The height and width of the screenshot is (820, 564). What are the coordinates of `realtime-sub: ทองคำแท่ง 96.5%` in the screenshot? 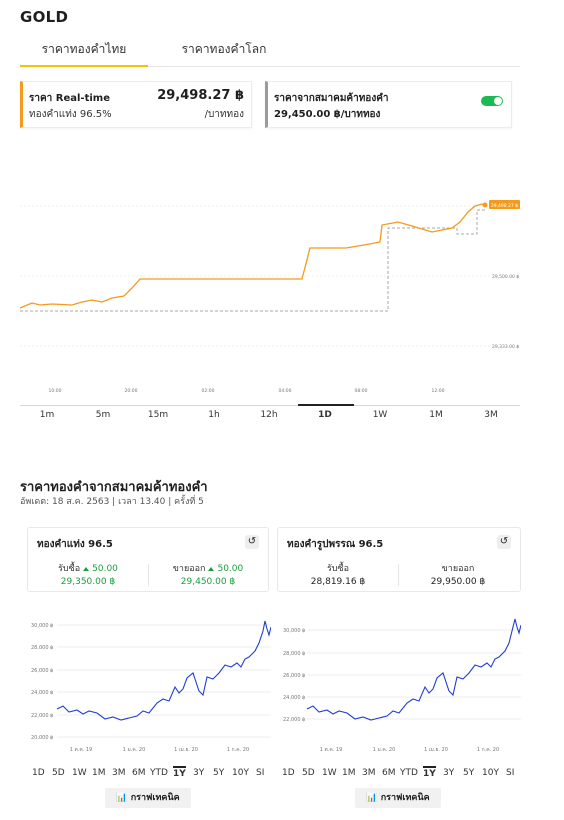 It's located at (70, 114).